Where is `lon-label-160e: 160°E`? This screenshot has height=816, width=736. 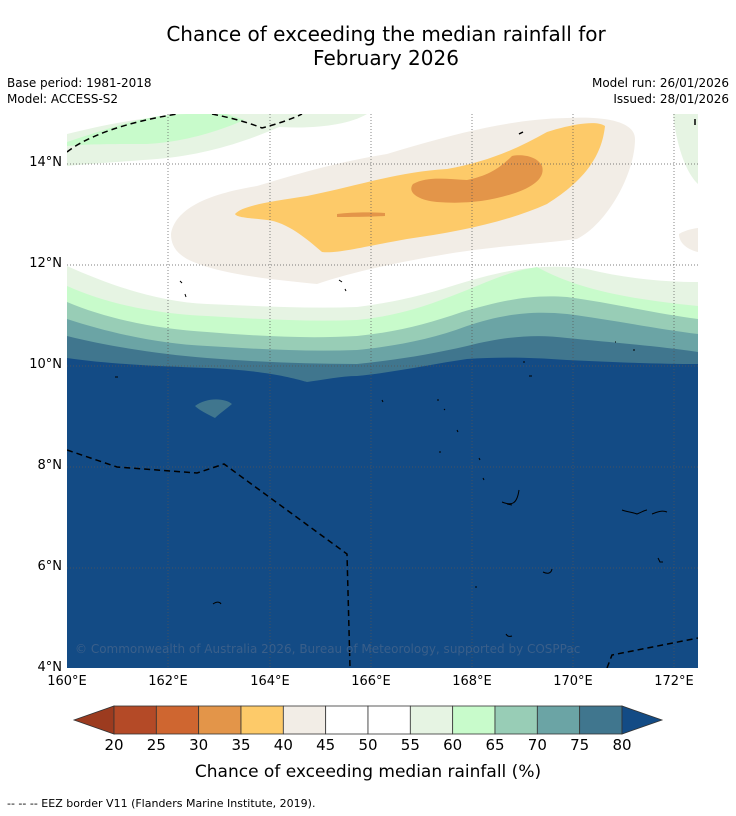 lon-label-160e: 160°E is located at coordinates (67, 681).